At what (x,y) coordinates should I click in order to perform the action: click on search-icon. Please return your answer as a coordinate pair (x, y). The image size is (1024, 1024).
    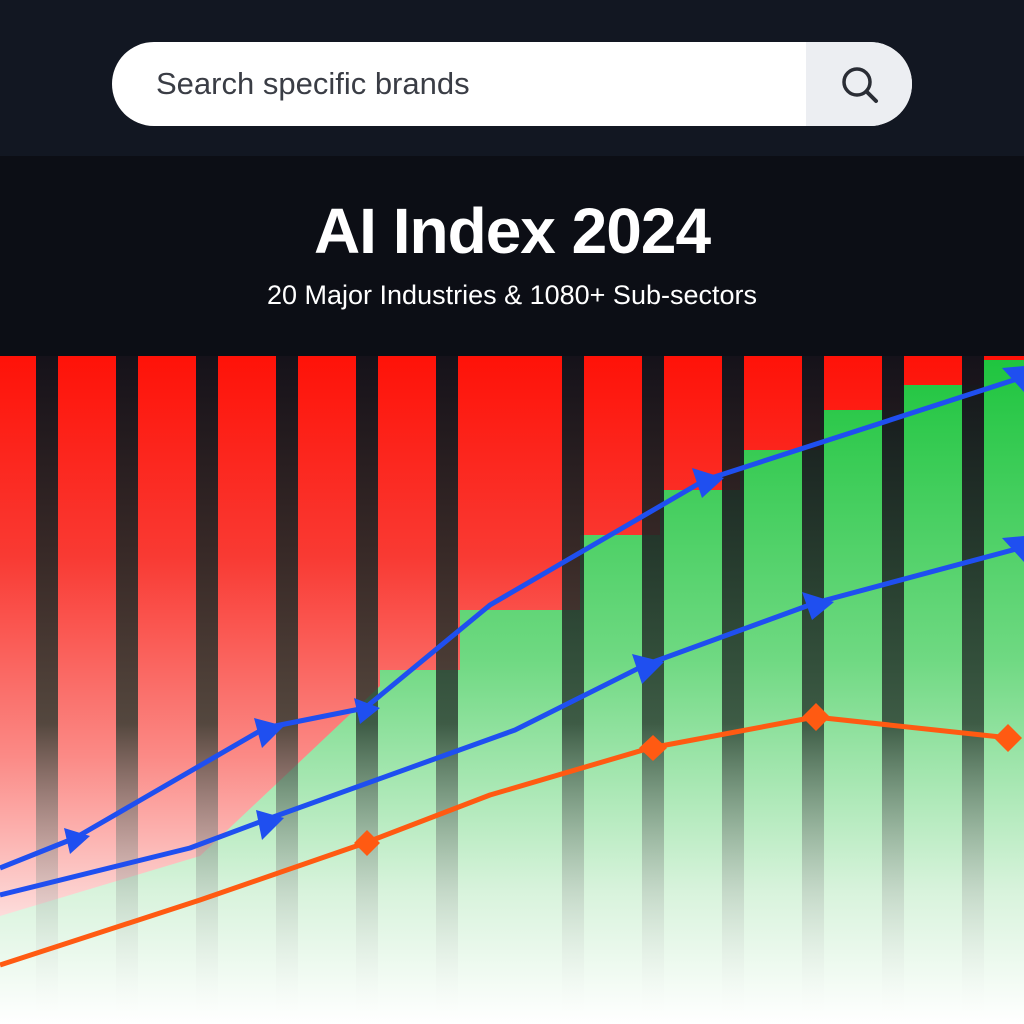
    Looking at the image, I should click on (860, 85).